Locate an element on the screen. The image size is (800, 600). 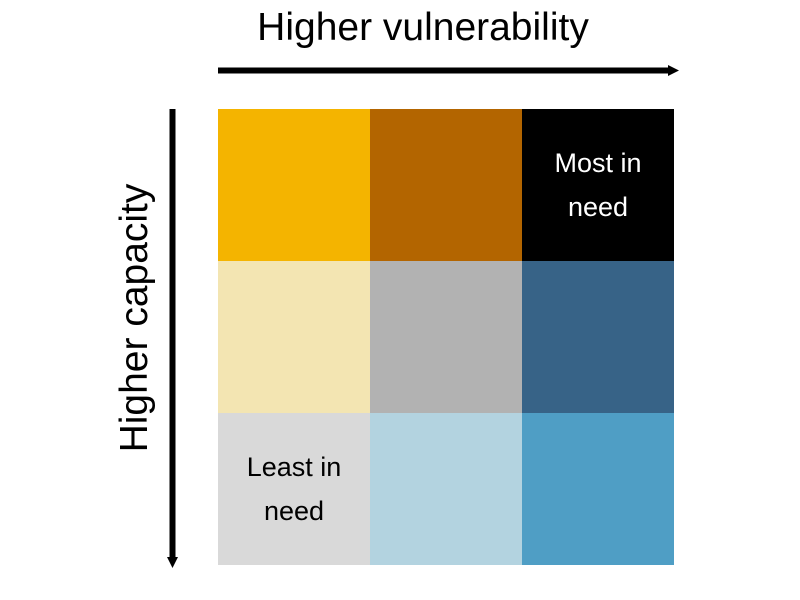
y-axis-title: Higher capacity is located at coordinates (134, 318).